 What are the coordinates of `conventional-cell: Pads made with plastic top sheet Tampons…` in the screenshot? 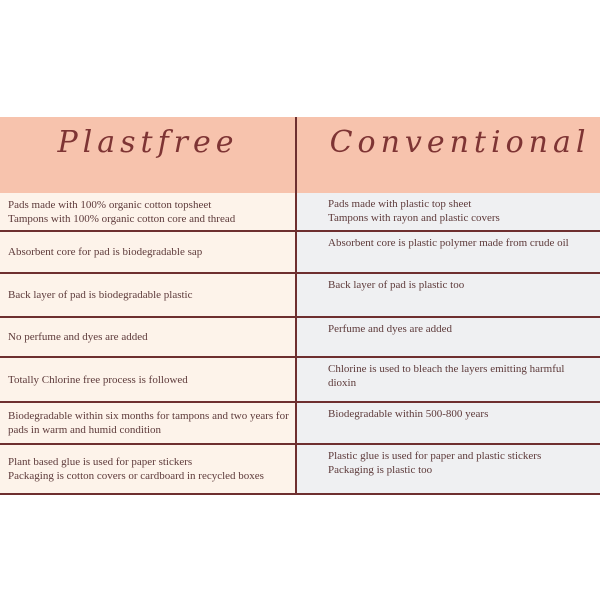 It's located at (448, 211).